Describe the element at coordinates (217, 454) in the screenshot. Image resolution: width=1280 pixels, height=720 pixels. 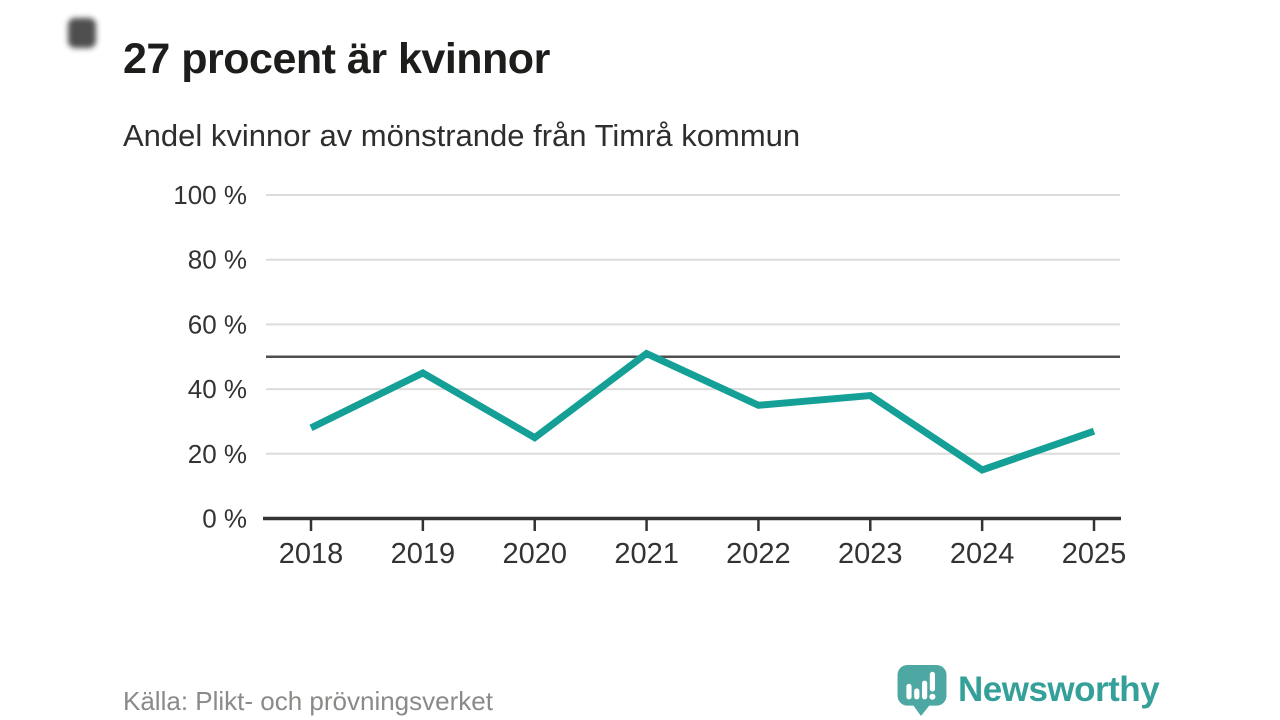
I see `y-axis-tick-label: 20 %` at that location.